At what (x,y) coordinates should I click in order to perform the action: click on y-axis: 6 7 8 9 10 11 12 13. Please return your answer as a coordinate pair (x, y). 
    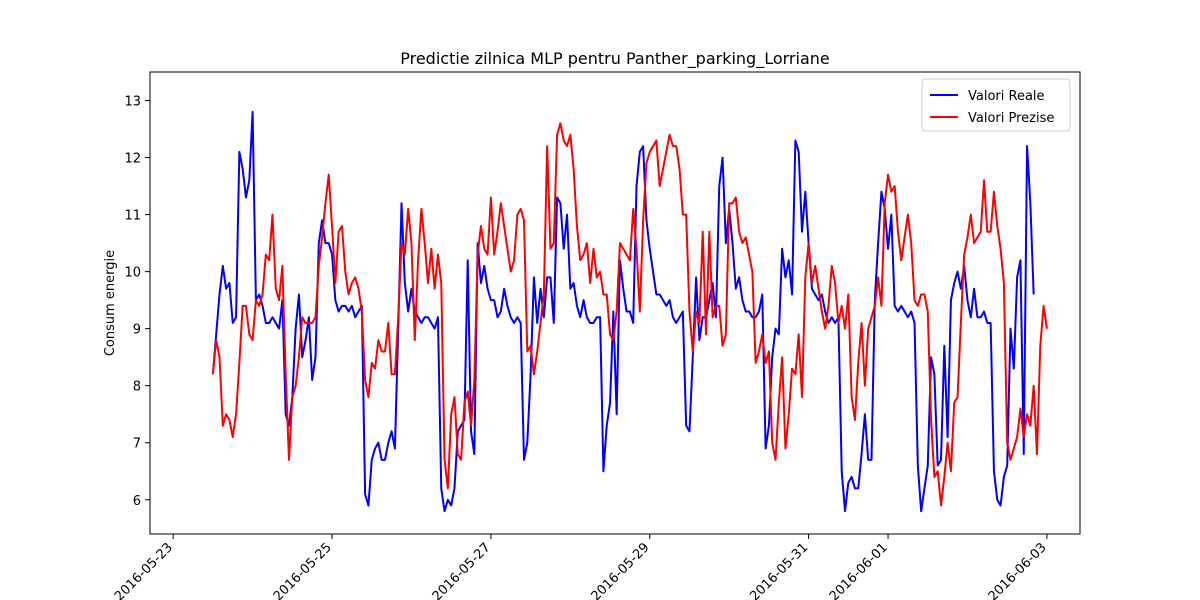
    Looking at the image, I should click on (137, 302).